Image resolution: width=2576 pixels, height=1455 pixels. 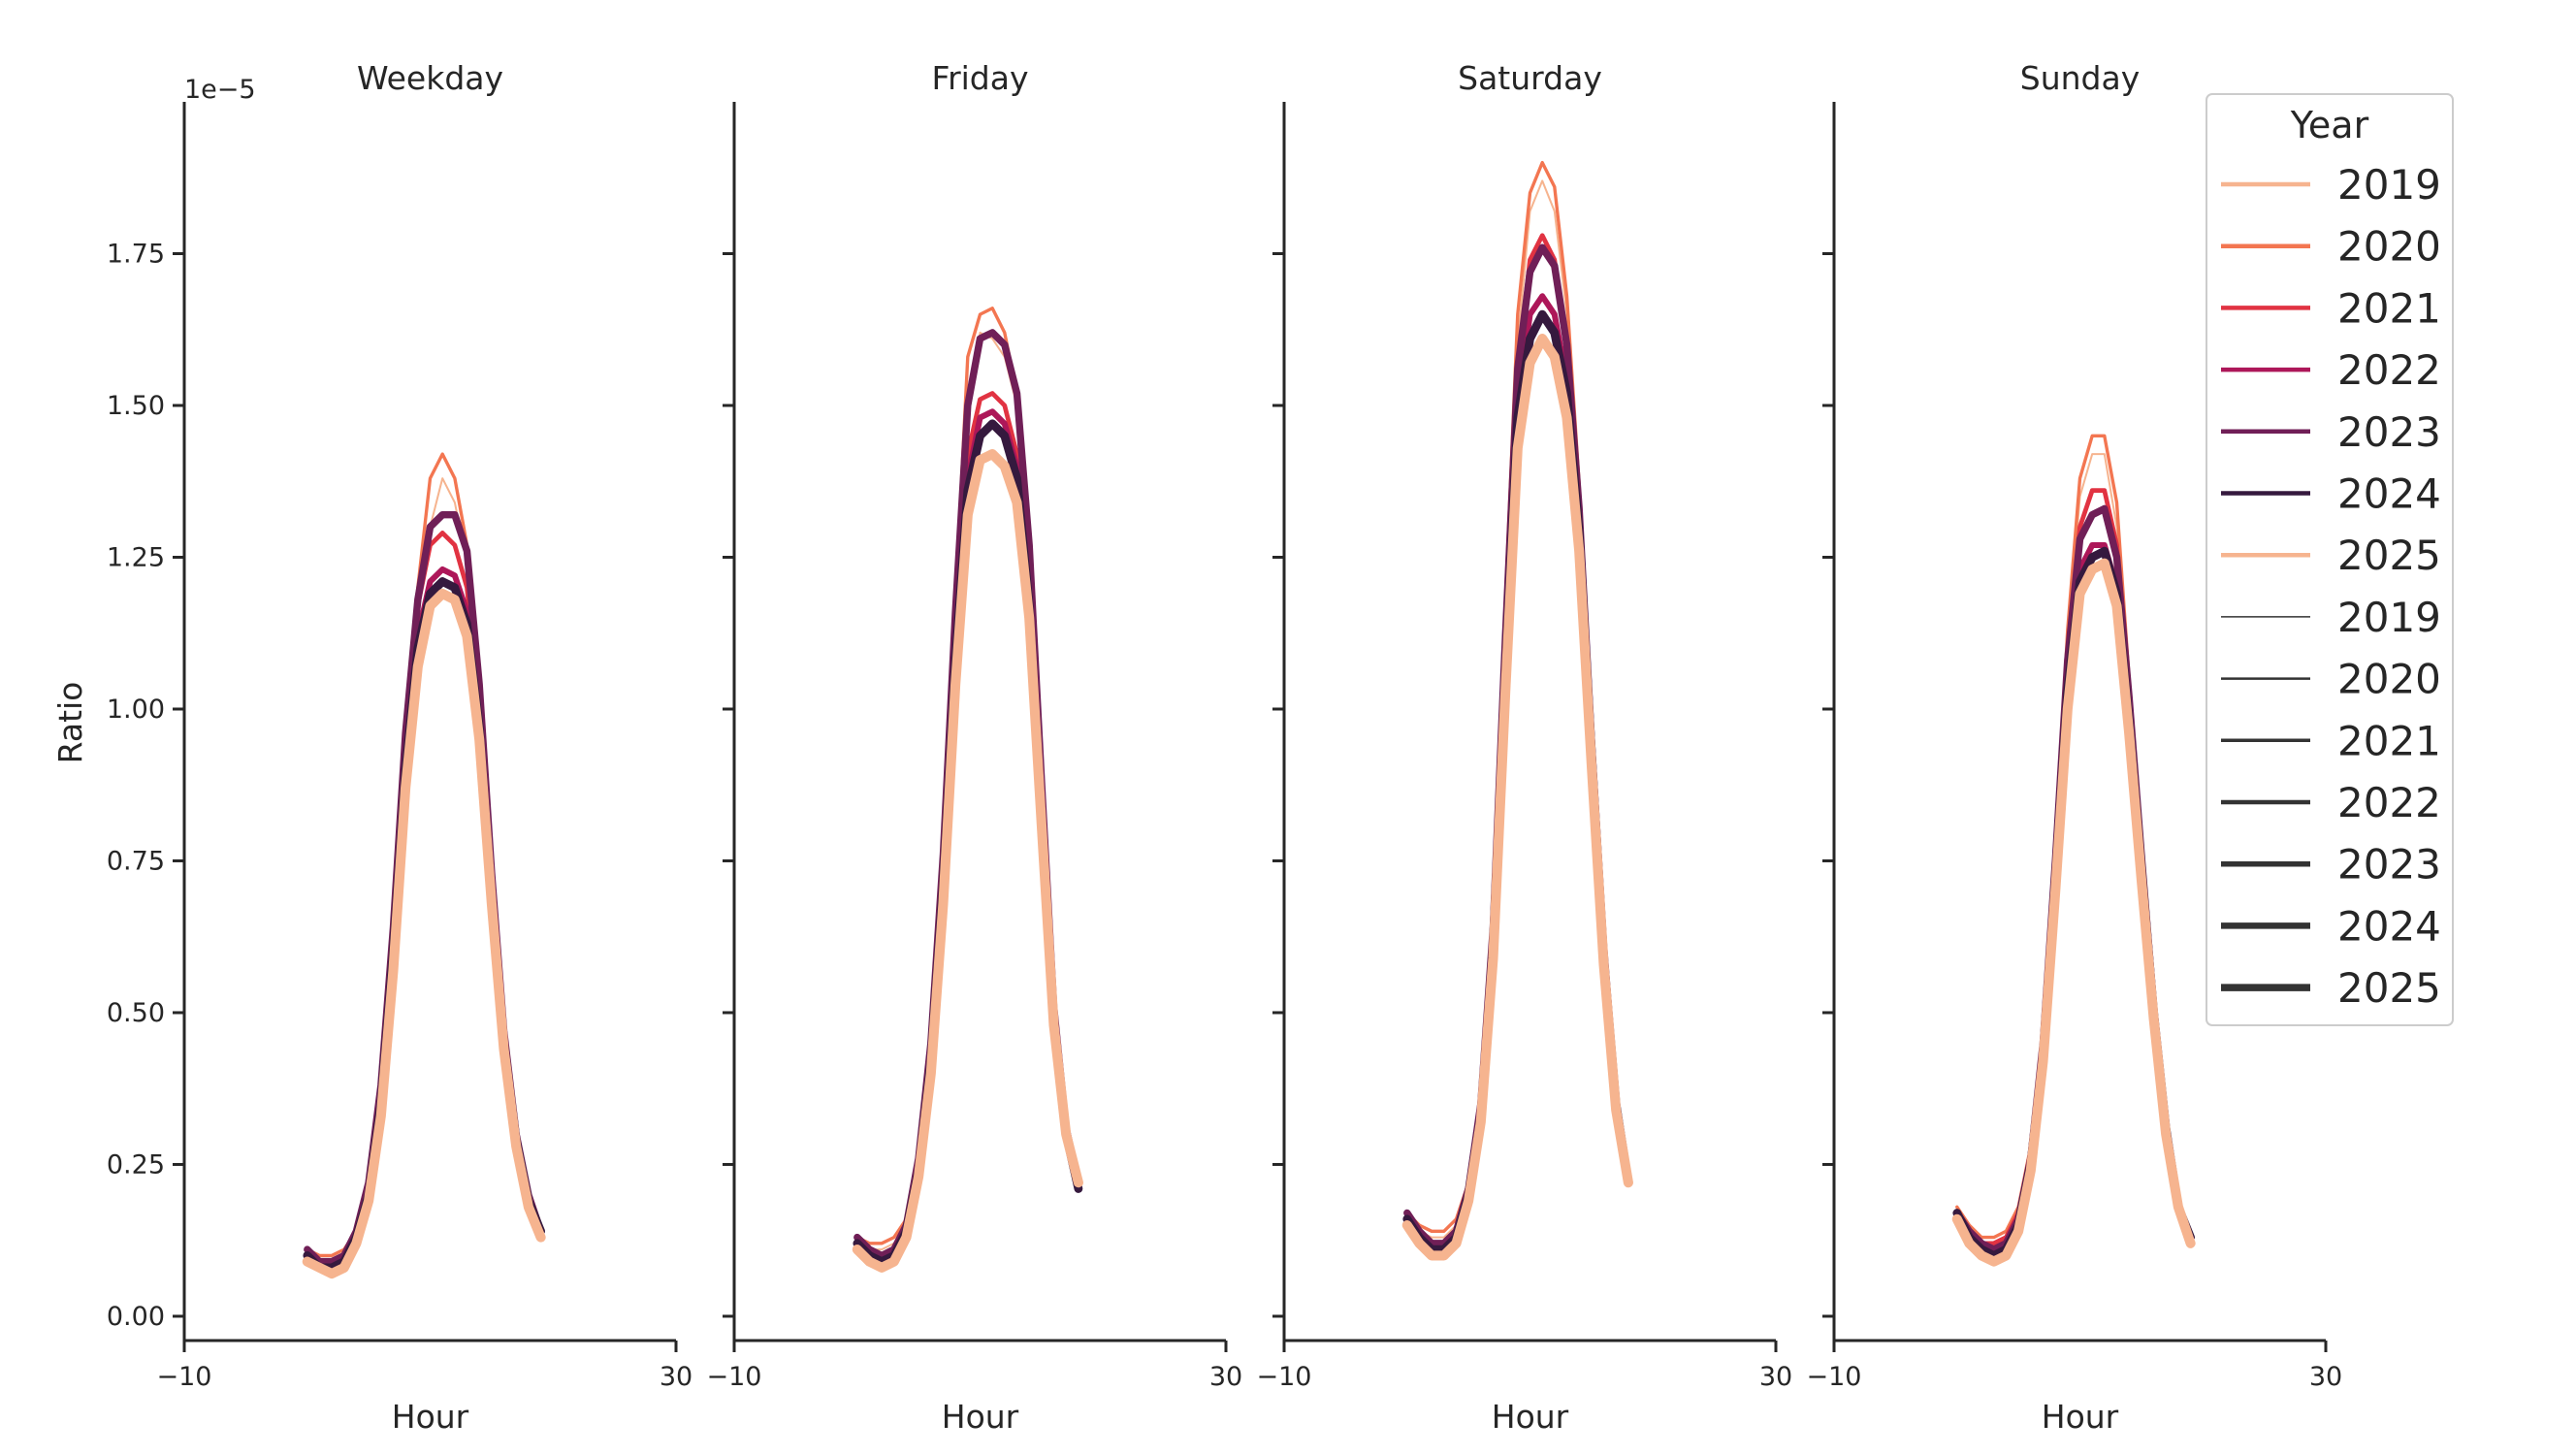 What do you see at coordinates (220, 90) in the screenshot?
I see `y-offset-text: 1e−5` at bounding box center [220, 90].